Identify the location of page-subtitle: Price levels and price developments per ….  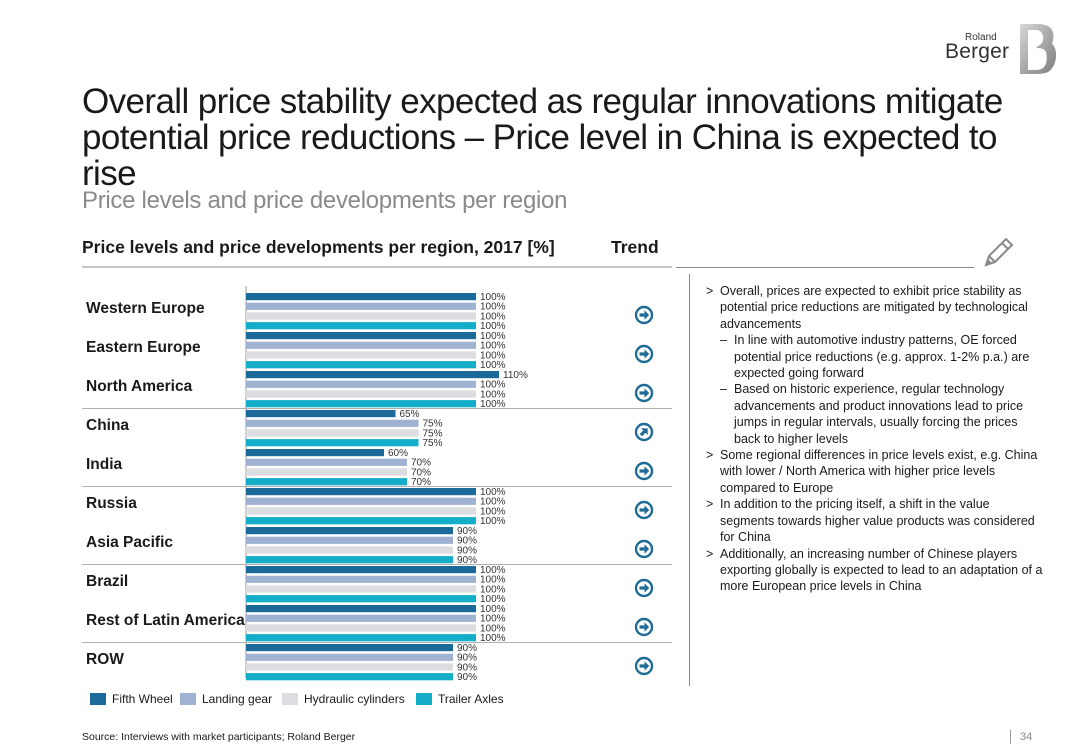
(325, 200).